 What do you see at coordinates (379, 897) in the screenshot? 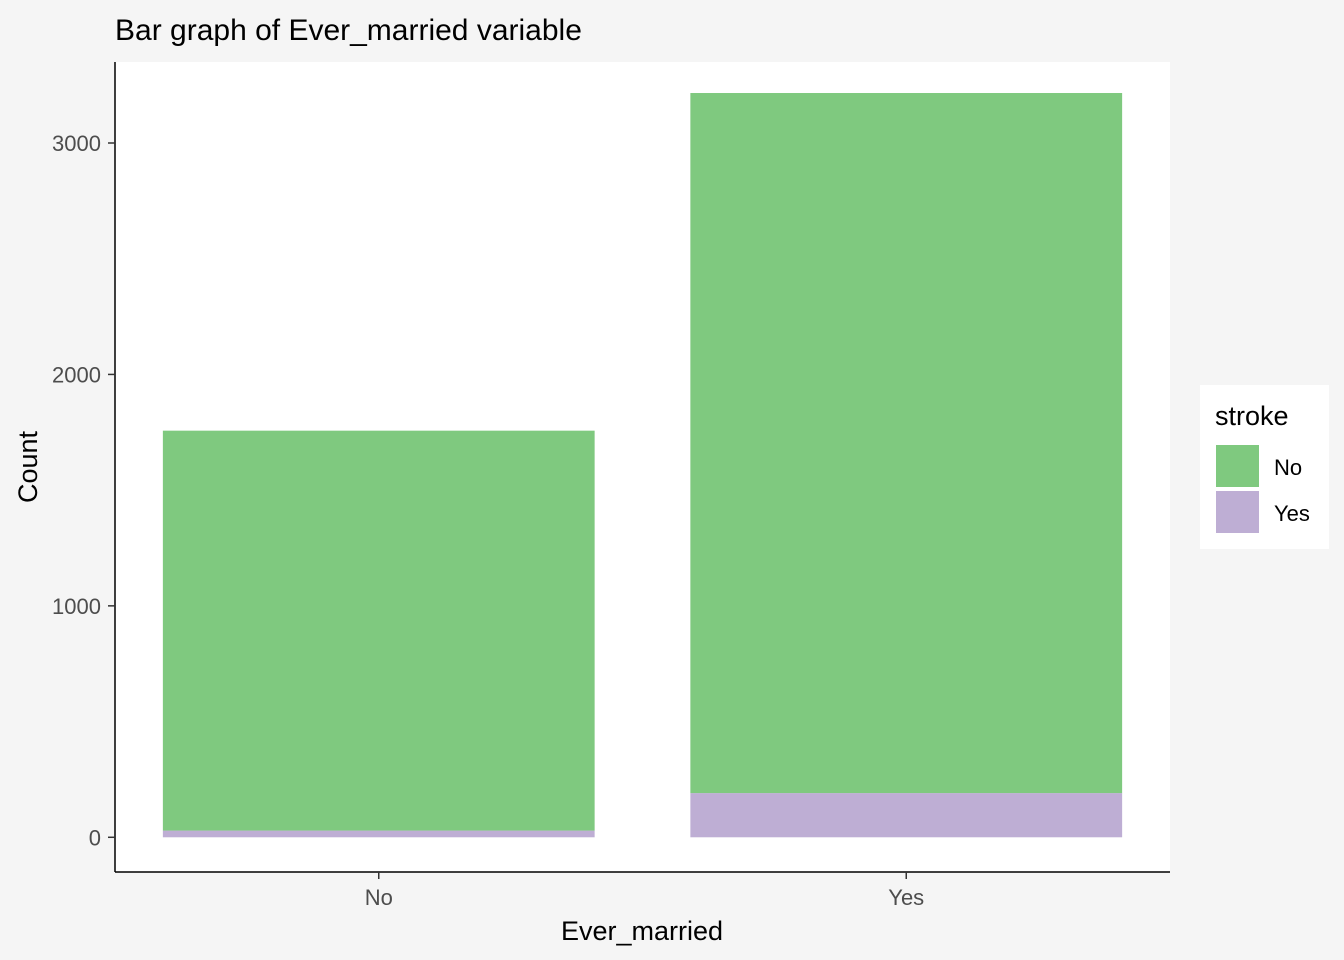
I see `x-tick-label: No` at bounding box center [379, 897].